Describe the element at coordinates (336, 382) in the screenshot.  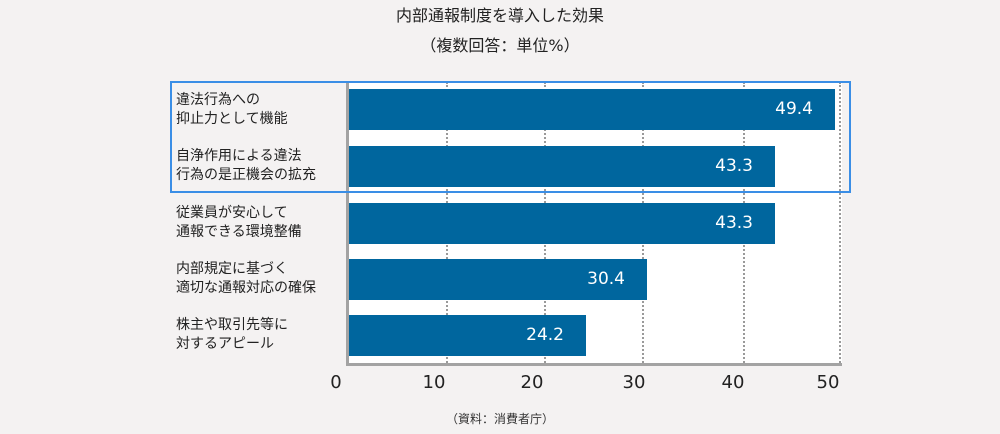
I see `x-tick-0: 0` at that location.